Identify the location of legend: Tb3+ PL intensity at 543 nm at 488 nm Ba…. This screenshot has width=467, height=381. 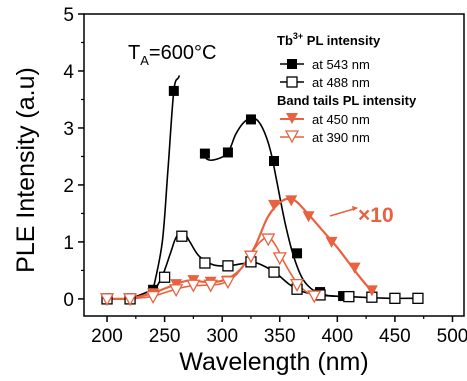
(347, 88).